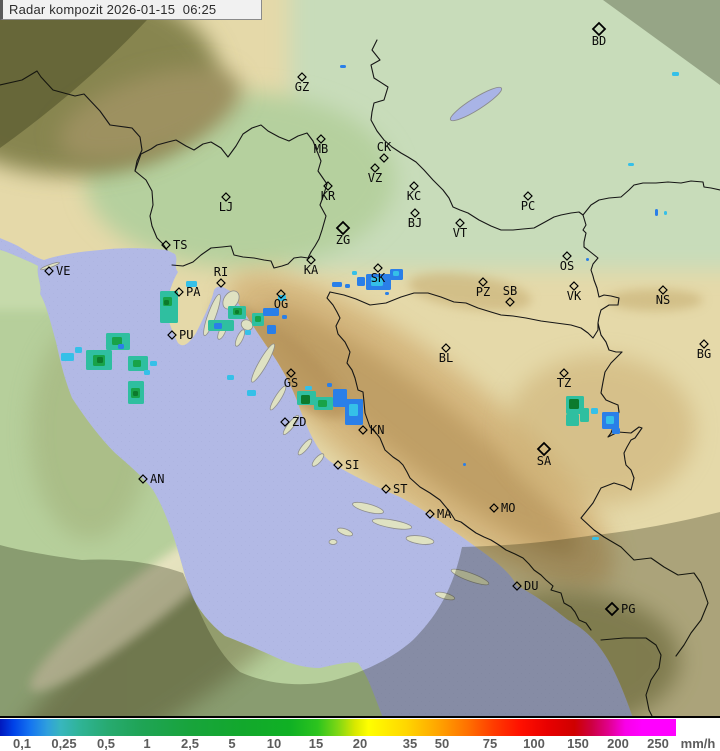 Image resolution: width=720 pixels, height=751 pixels. I want to click on station-label: CK, so click(384, 147).